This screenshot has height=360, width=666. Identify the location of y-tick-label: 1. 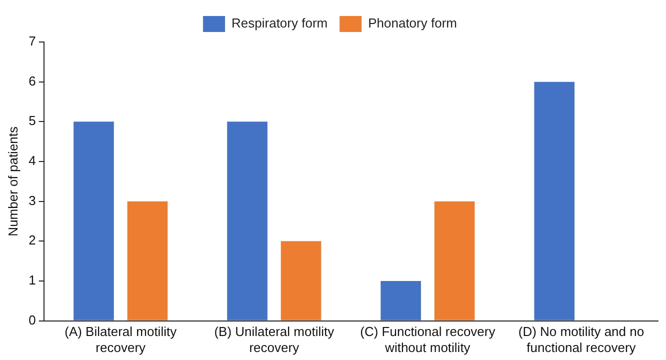
(32, 280).